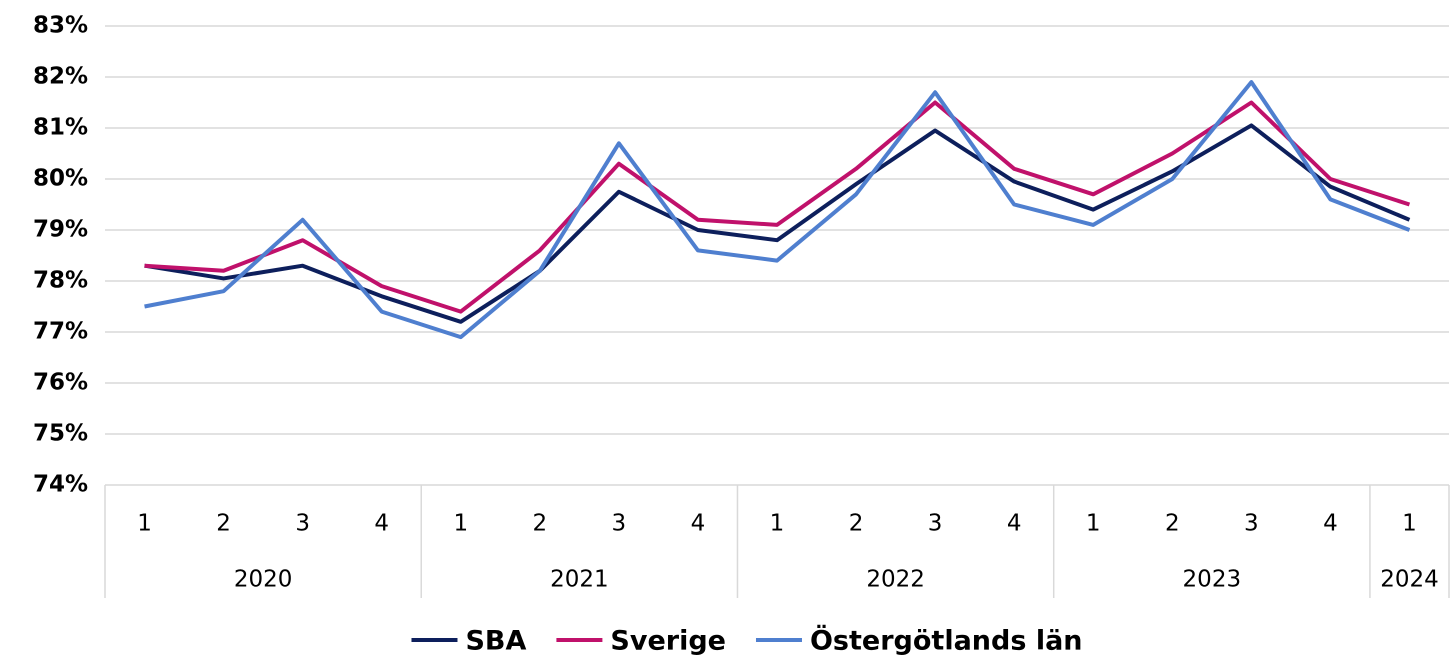 The width and height of the screenshot is (1451, 661). I want to click on y-tick-label: 80%, so click(60, 179).